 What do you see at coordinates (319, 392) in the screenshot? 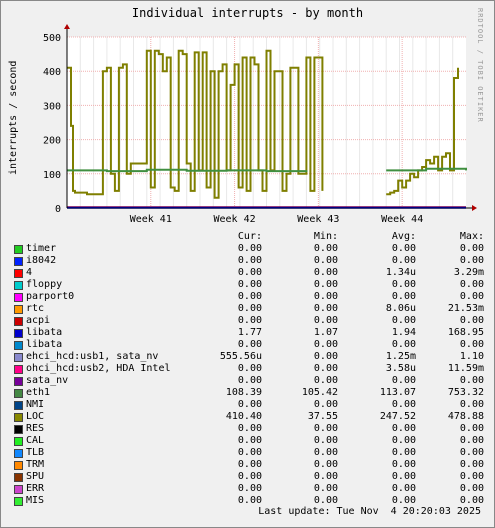
I see `legend-min: 105.42` at bounding box center [319, 392].